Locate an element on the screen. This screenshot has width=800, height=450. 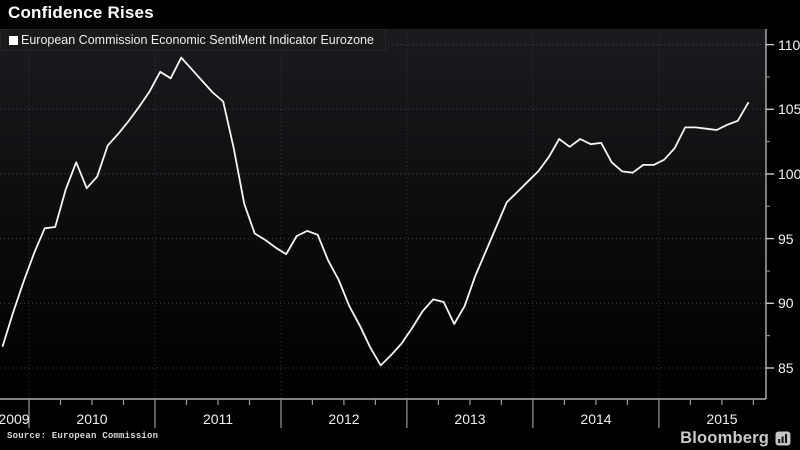
x-axis-label-2010: 2010 is located at coordinates (92, 419).